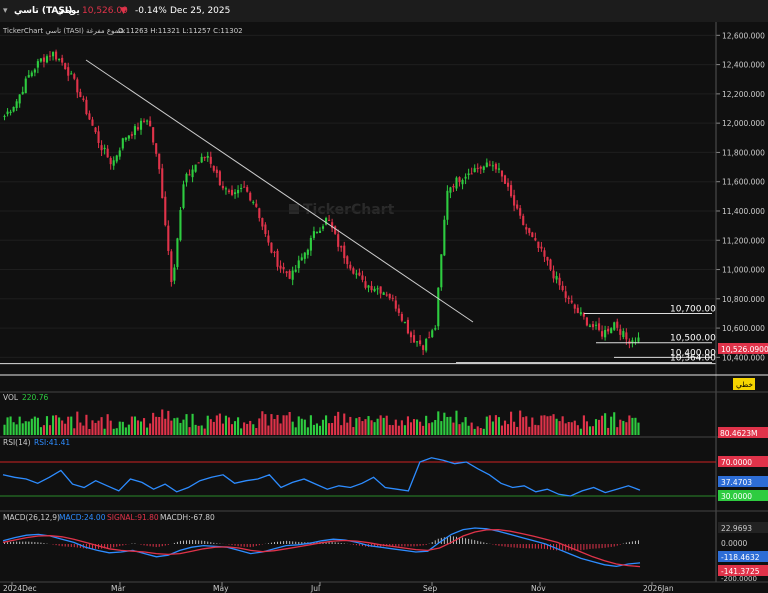 The image size is (768, 593). Describe the element at coordinates (43, 11) in the screenshot. I see `symbol-label: تاسي (TASI)` at that location.